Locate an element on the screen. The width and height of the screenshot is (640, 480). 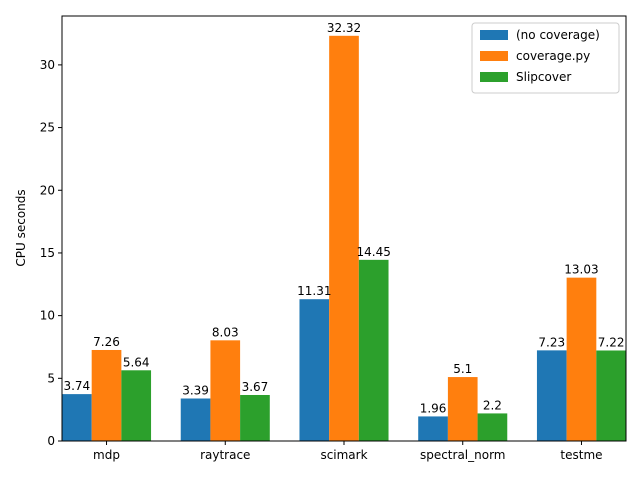
y-tick-label: 20 is located at coordinates (47, 190).